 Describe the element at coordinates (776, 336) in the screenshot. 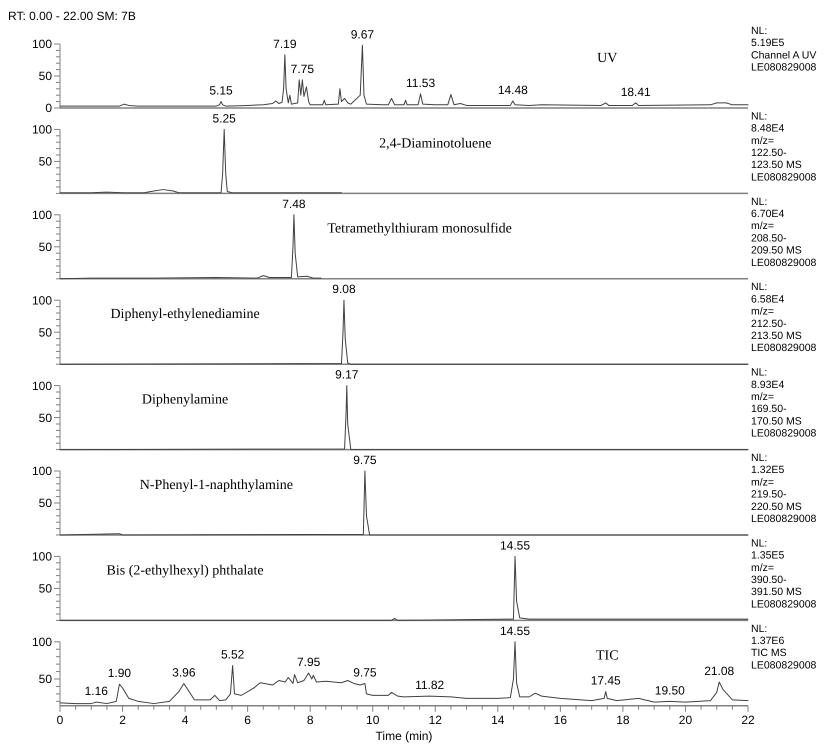

I see `text: 213.50 MS` at that location.